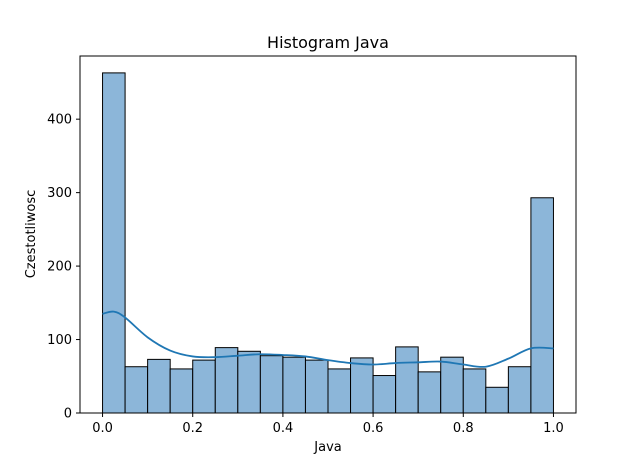 The width and height of the screenshot is (640, 464). I want to click on x-tick-label: 0.0, so click(102, 428).